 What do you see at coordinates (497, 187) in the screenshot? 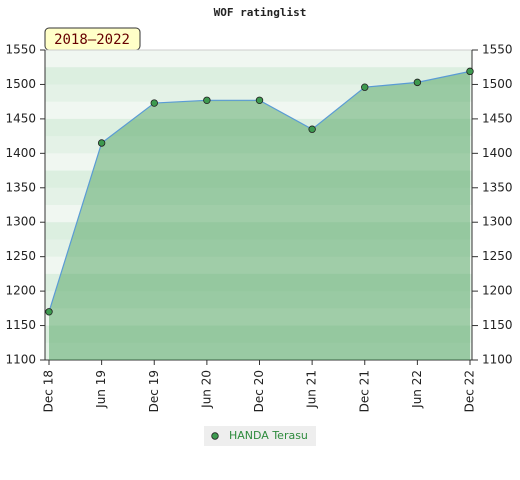
I see `y2-tick-label: 1350` at bounding box center [497, 187].